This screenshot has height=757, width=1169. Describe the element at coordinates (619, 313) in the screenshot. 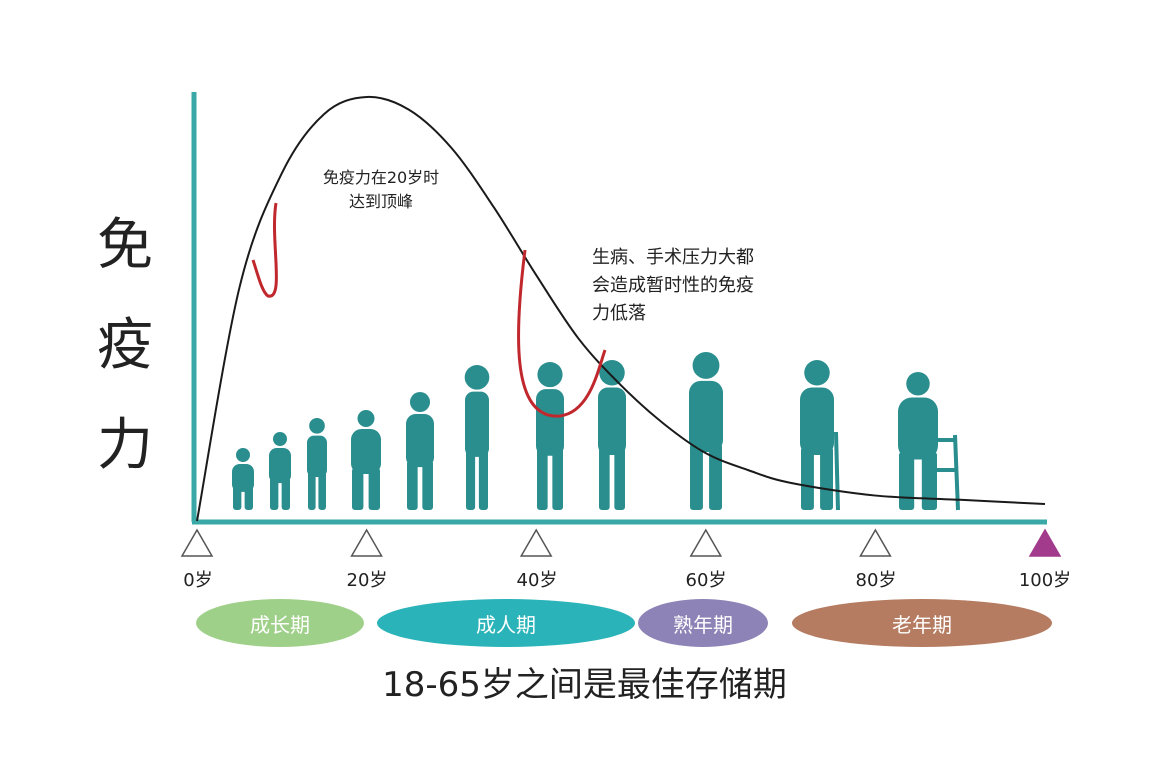

I see `annotation-illness-line-3: 力低落` at that location.